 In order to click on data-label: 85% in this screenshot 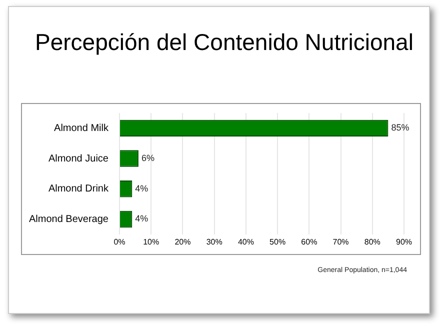, I will do `click(400, 127)`.